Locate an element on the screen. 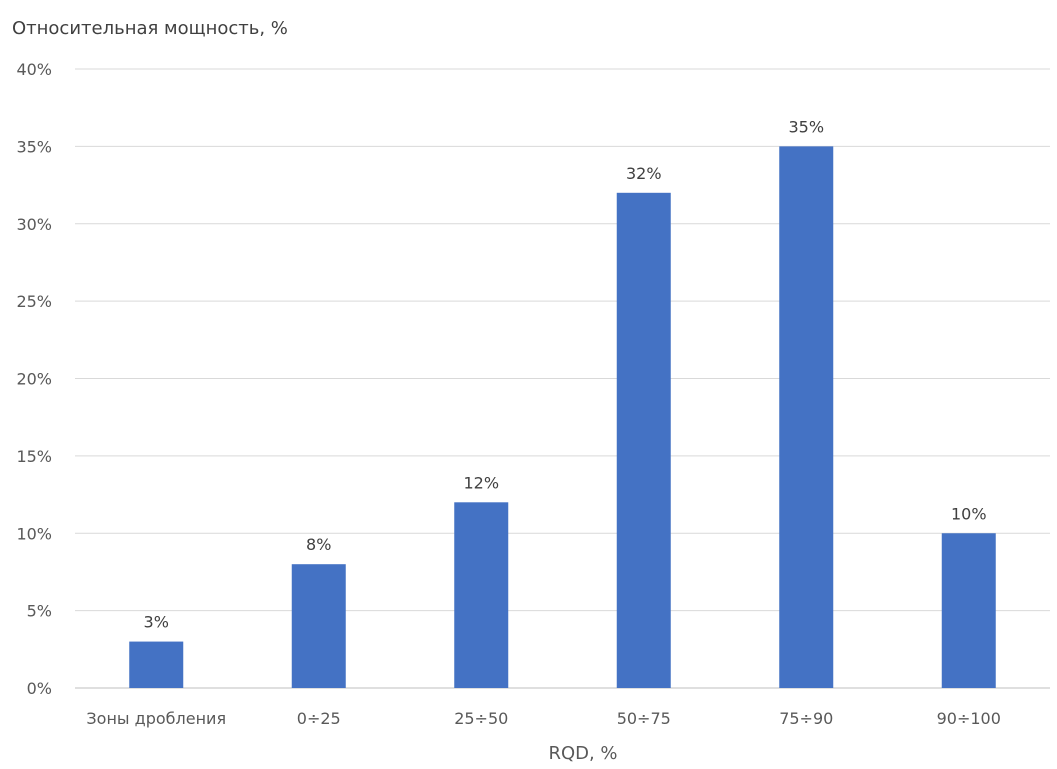  y-tick-label: 25% is located at coordinates (34, 301).